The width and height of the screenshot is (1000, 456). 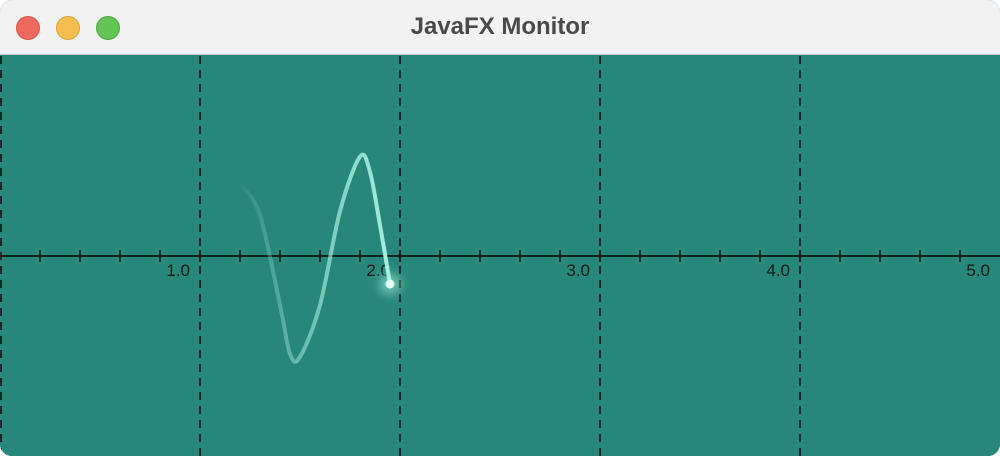 I want to click on x-tick-label: 4.0, so click(x=778, y=270).